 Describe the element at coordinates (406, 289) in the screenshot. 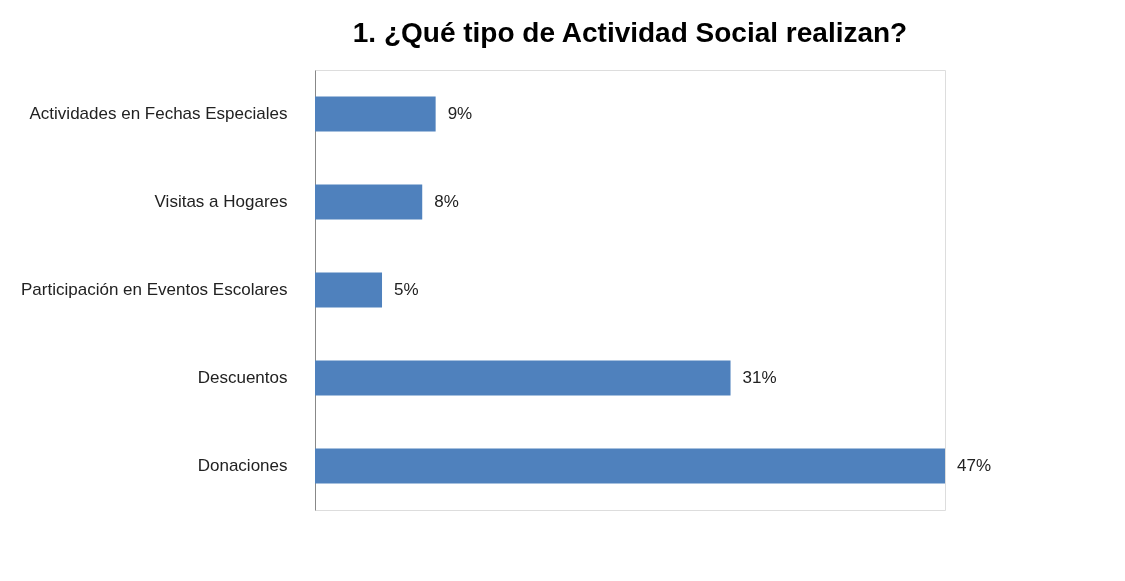

I see `data-label: 5%` at that location.